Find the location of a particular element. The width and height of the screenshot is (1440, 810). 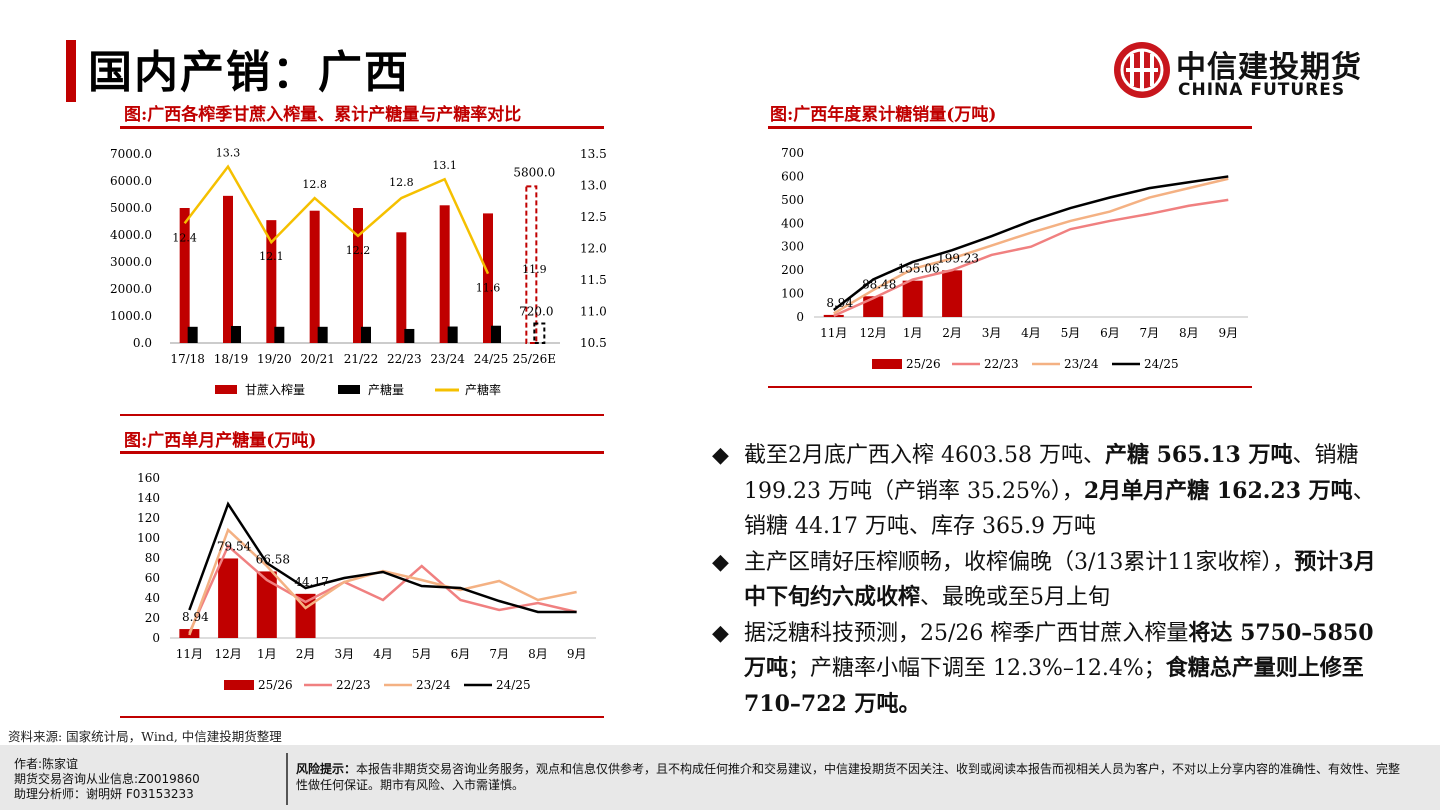

legend-label: 甘蔗入榨量 is located at coordinates (275, 389).